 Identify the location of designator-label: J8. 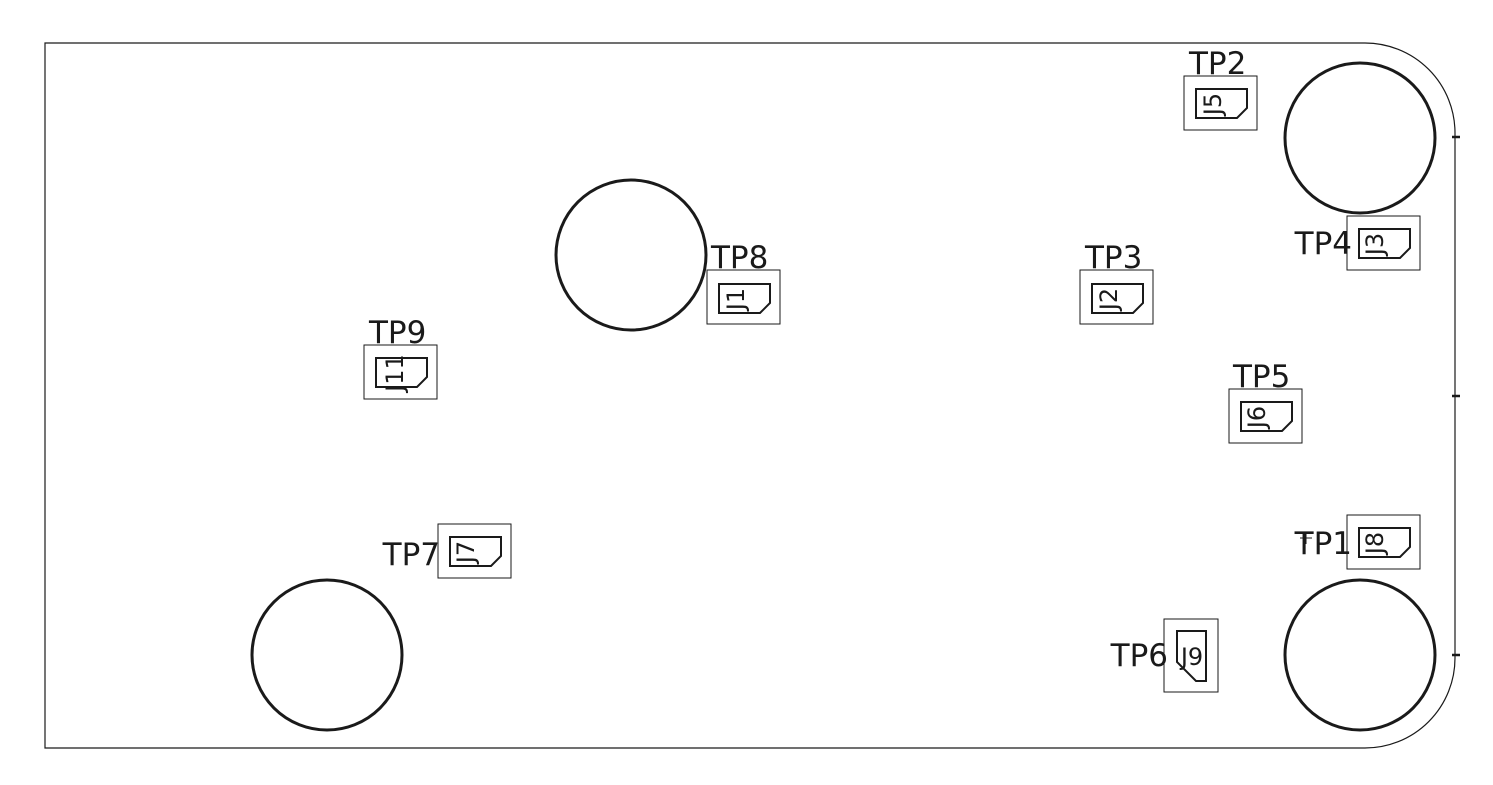
(1375, 544).